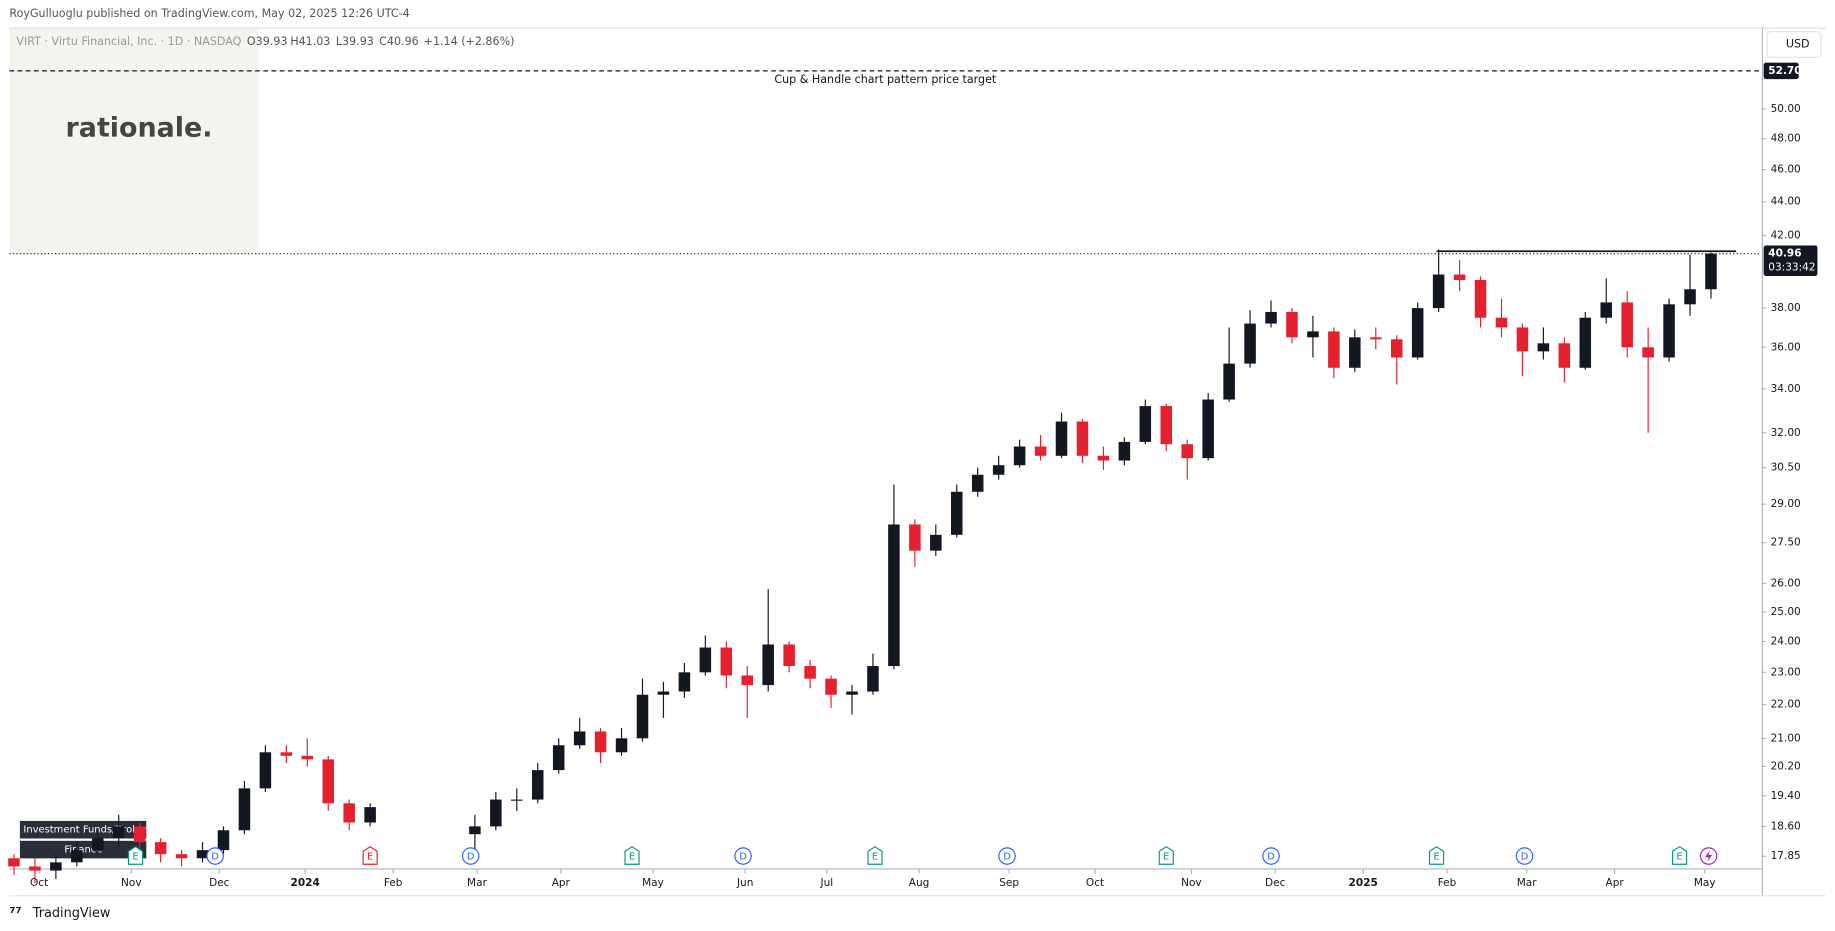 This screenshot has width=1835, height=931. Describe the element at coordinates (1786, 347) in the screenshot. I see `y-tick-label: 36.00` at that location.